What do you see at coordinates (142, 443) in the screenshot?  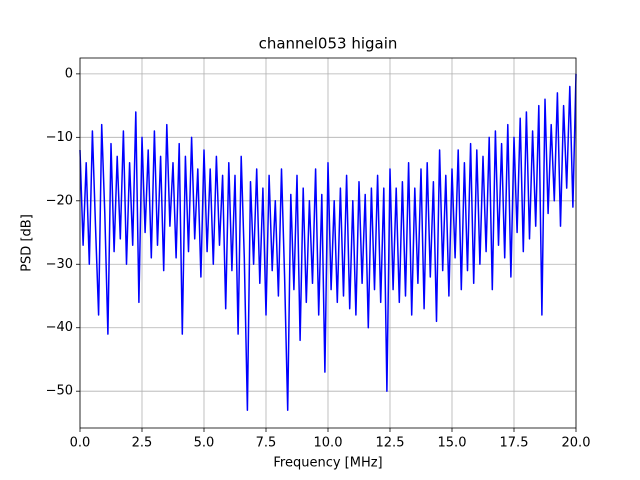 I see `x-tick-label: 2.5` at bounding box center [142, 443].